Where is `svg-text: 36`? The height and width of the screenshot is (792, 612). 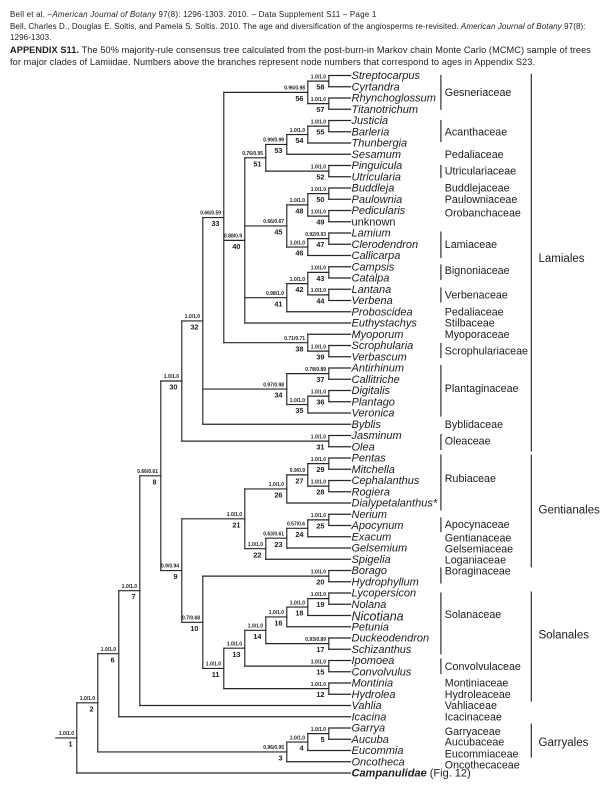 svg-text: 36 is located at coordinates (320, 402).